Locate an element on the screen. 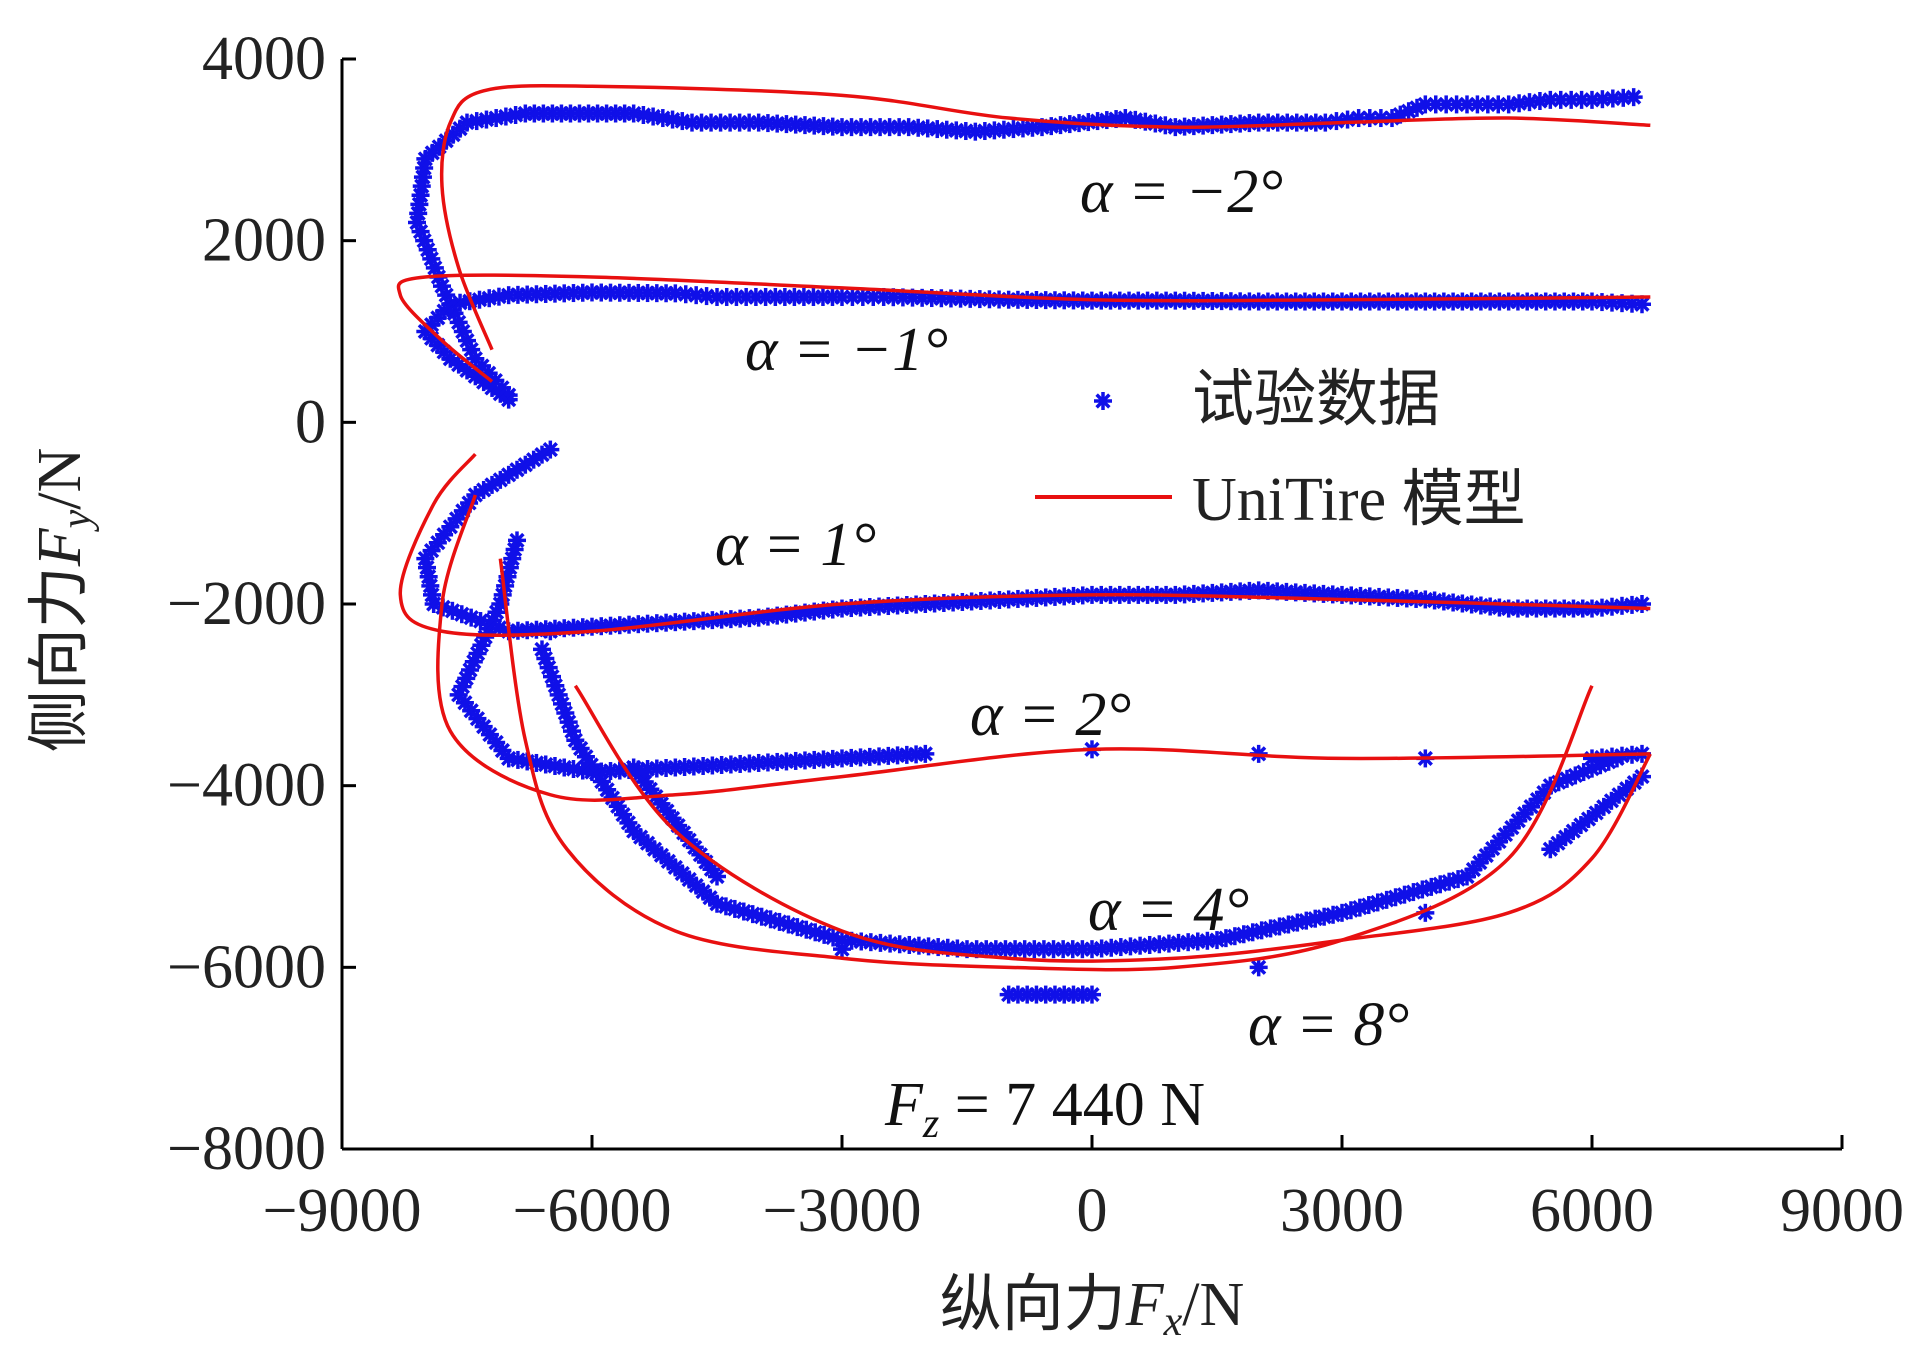 The width and height of the screenshot is (1917, 1353). x-tick-label: −6000 is located at coordinates (592, 1211).